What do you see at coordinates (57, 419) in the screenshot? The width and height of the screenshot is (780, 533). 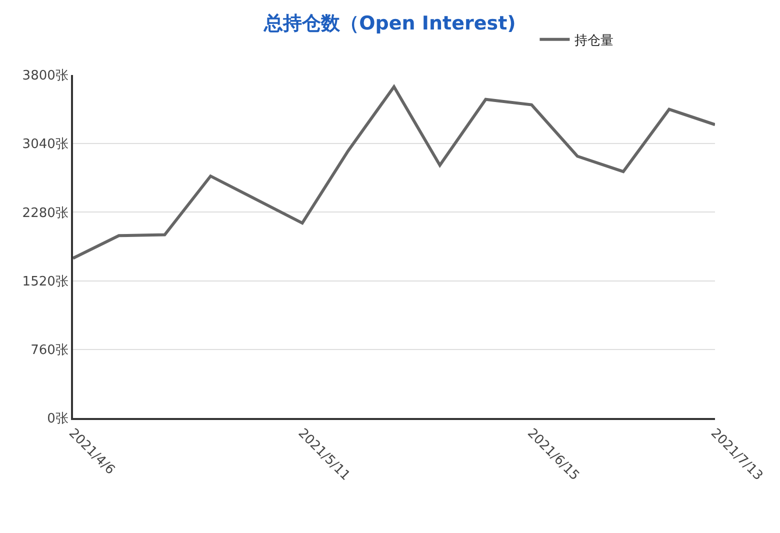 I see `y-tick-label: 0张` at bounding box center [57, 419].